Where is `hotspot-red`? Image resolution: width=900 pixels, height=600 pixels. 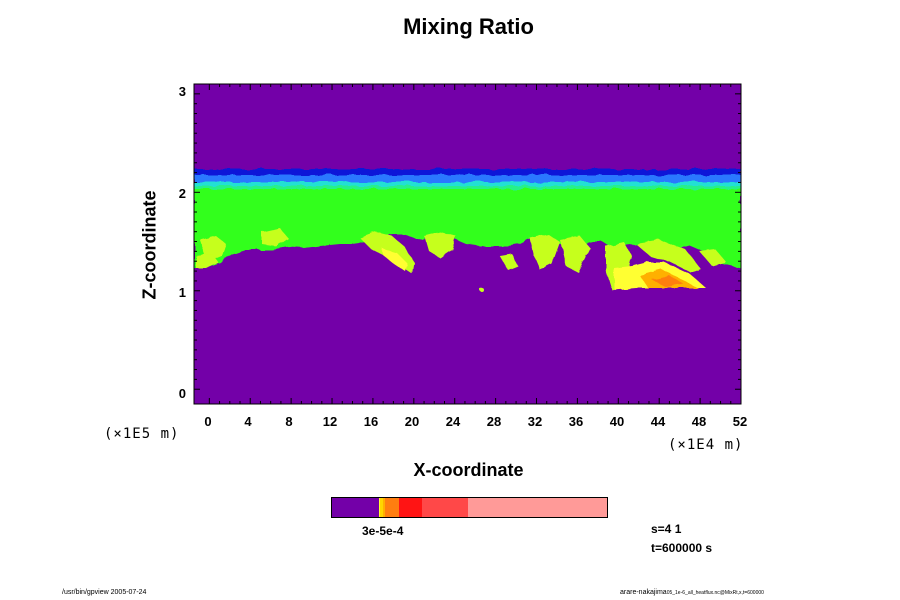
hotspot-red is located at coordinates (668, 281).